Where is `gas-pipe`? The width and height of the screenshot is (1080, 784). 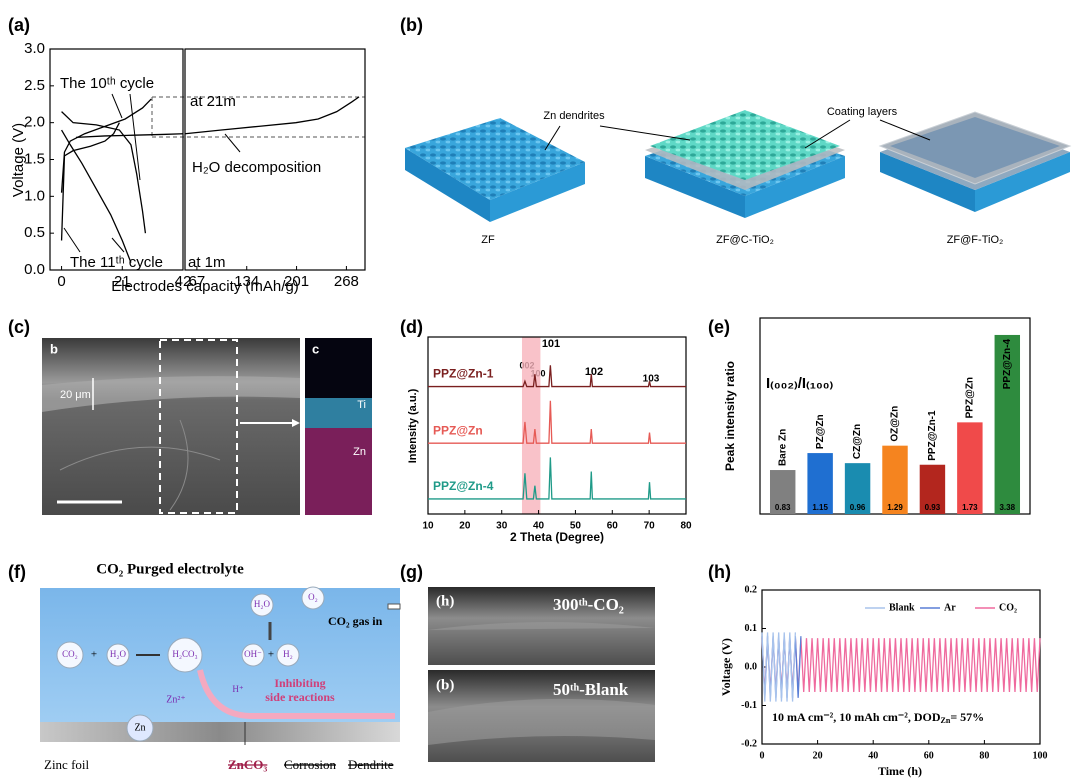
gas-pipe is located at coordinates (394, 606).